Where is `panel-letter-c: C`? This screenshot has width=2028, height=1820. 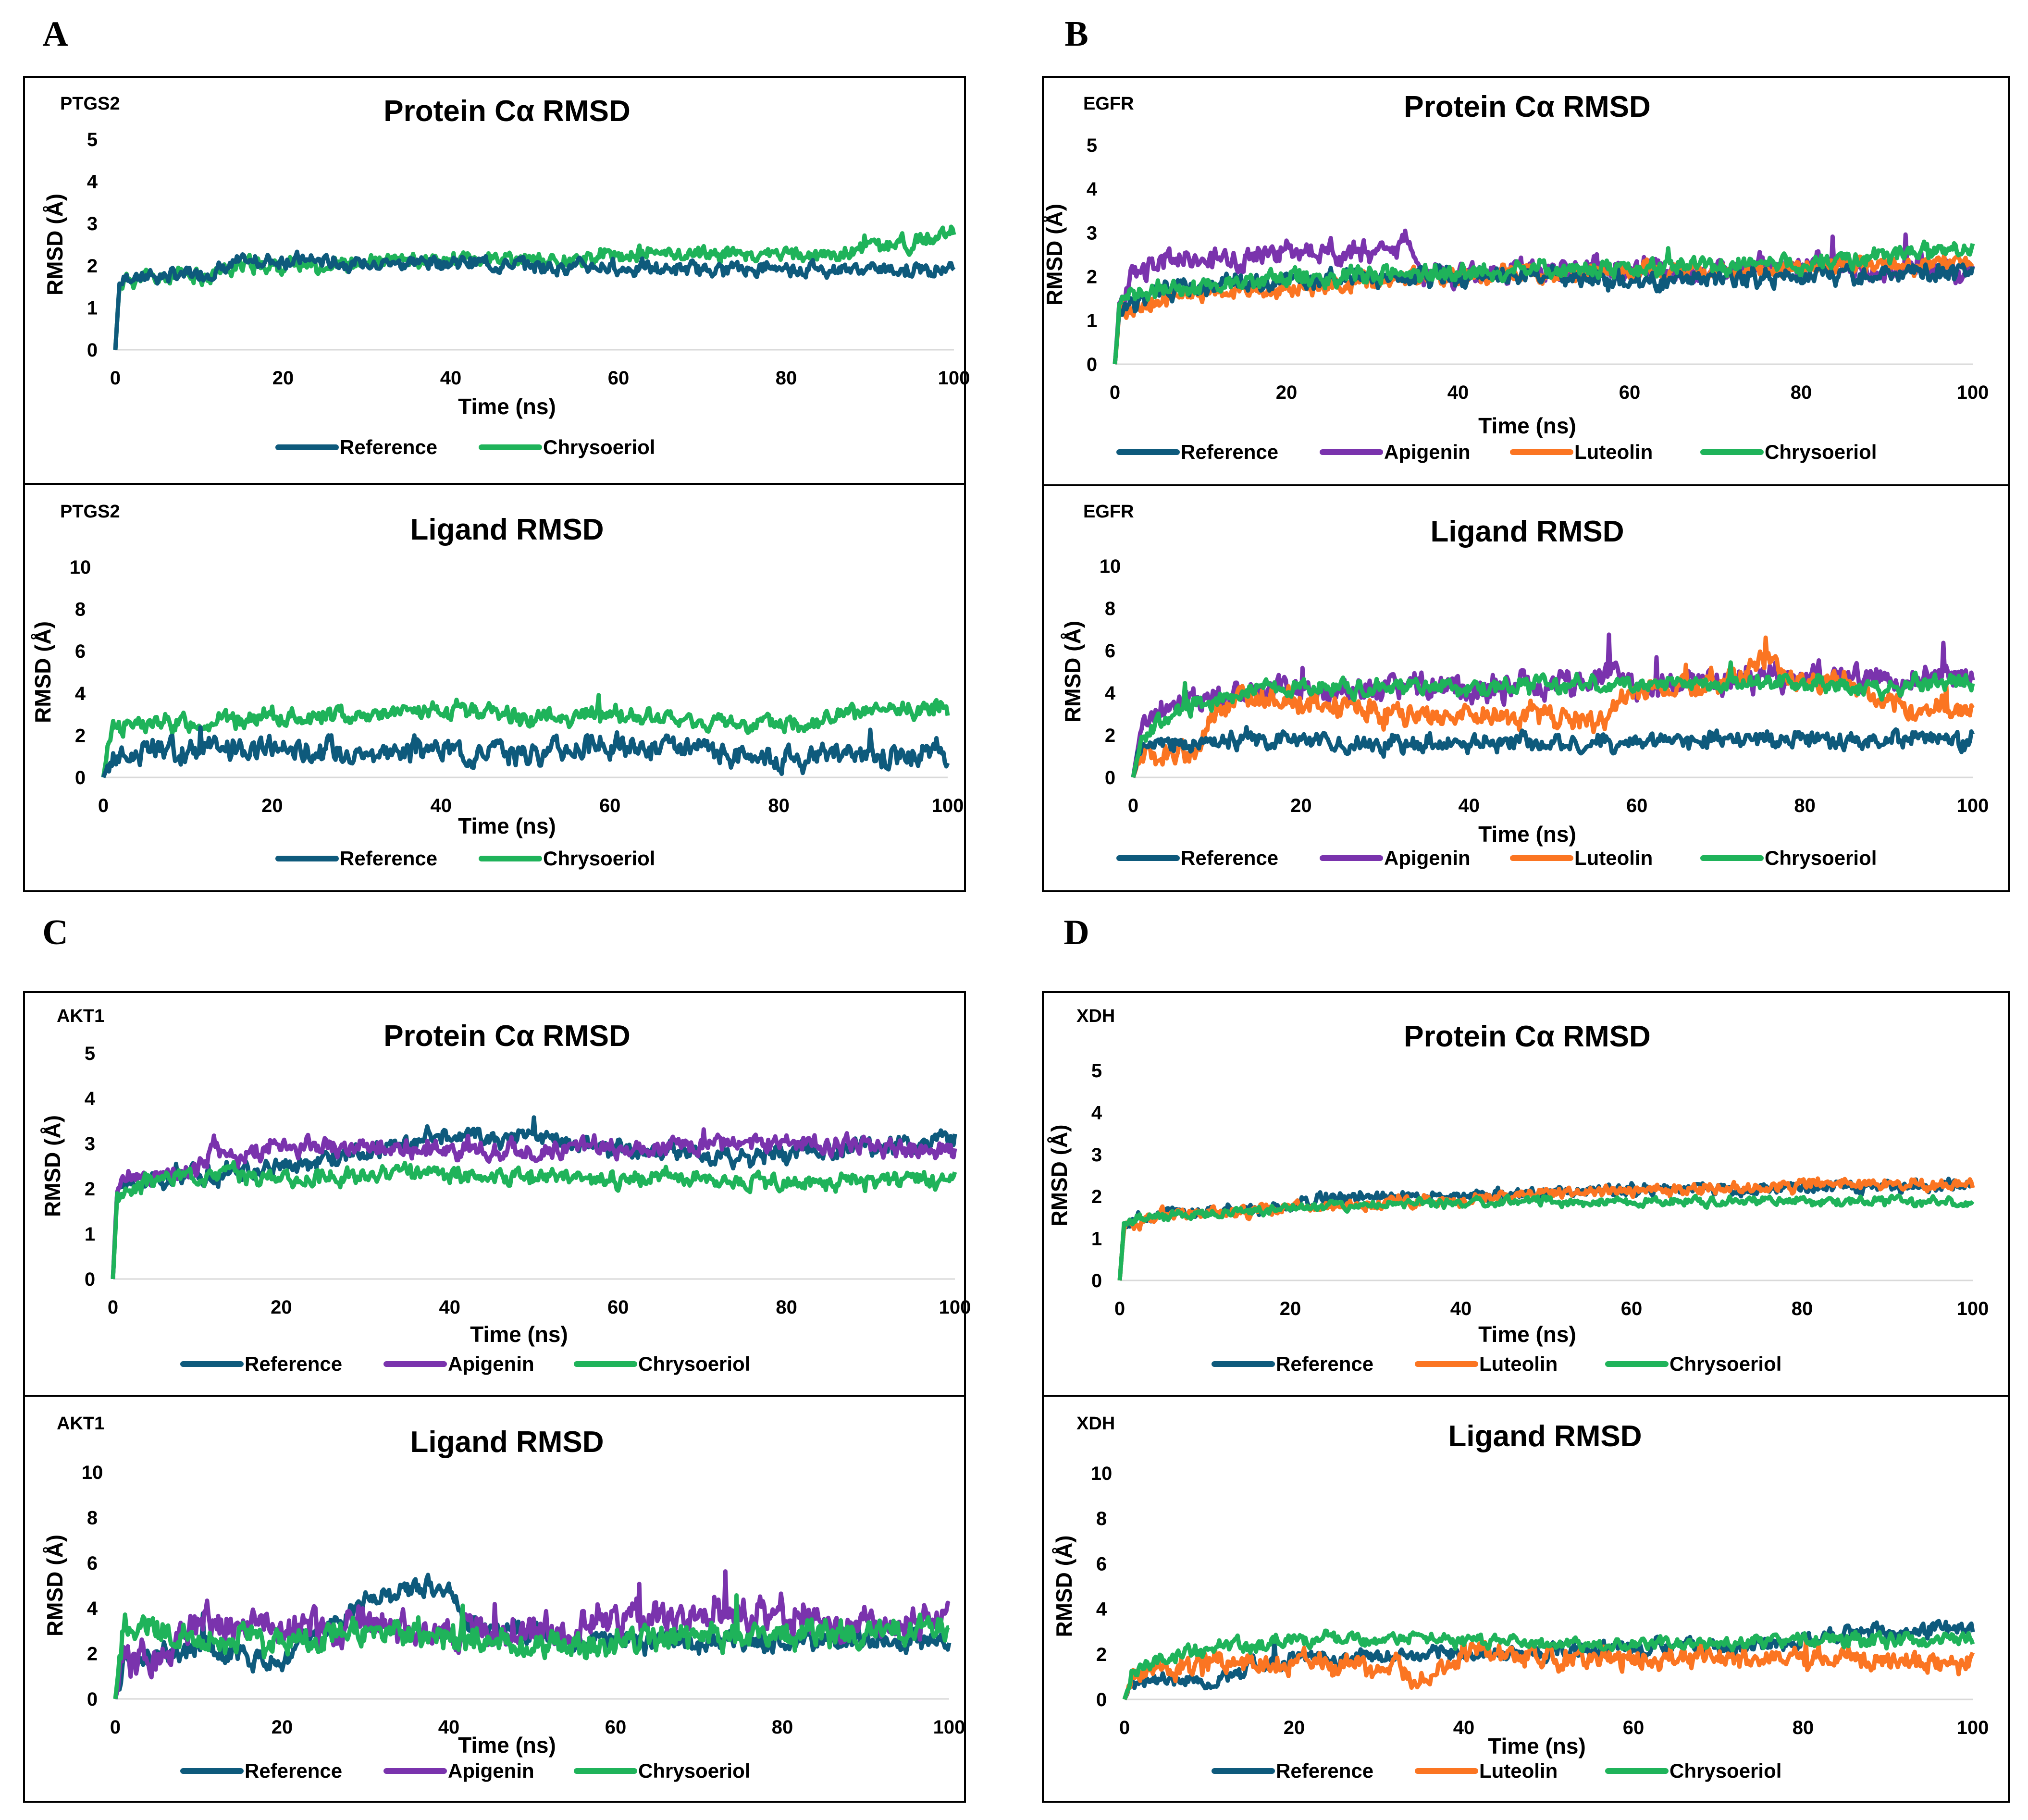
panel-letter-c: C is located at coordinates (55, 933).